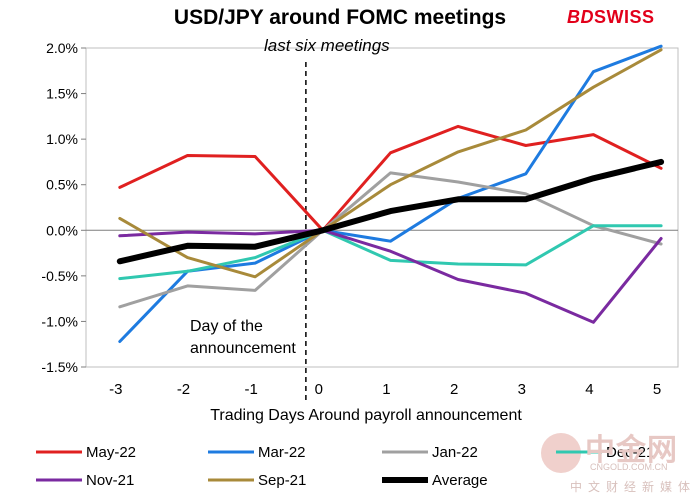 Image resolution: width=700 pixels, height=499 pixels. Describe the element at coordinates (226, 326) in the screenshot. I see `annotation-text: Day of the` at that location.